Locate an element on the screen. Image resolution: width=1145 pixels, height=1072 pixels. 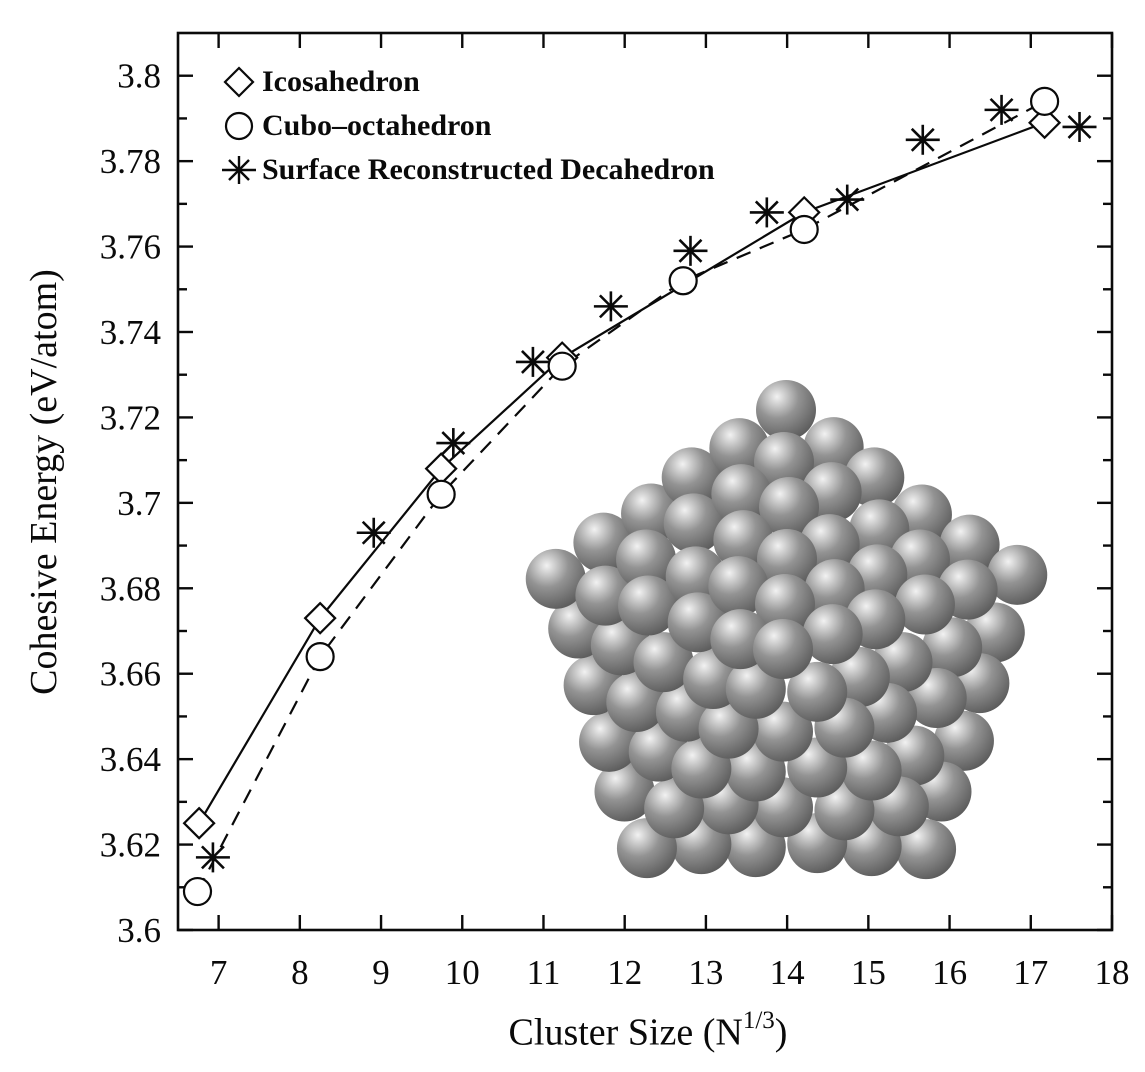
x-tick-label: 8 is located at coordinates (300, 972).